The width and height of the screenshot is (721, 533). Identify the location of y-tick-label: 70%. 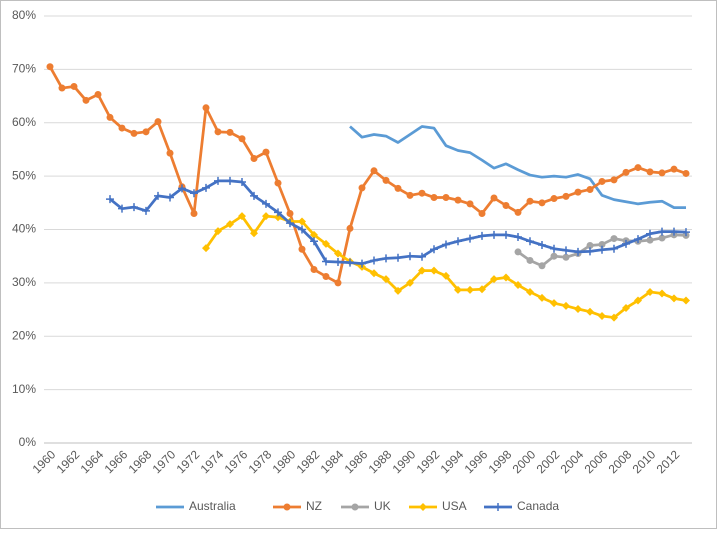
(24, 69).